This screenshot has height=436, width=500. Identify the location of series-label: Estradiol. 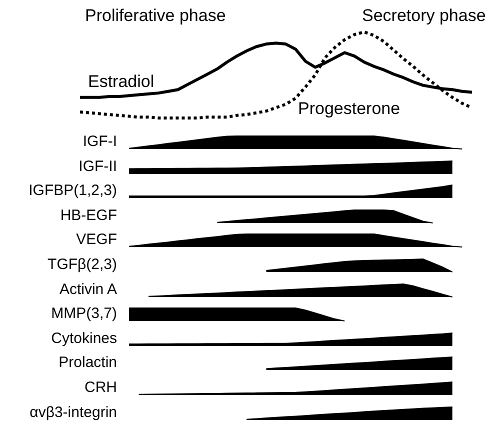
(121, 82).